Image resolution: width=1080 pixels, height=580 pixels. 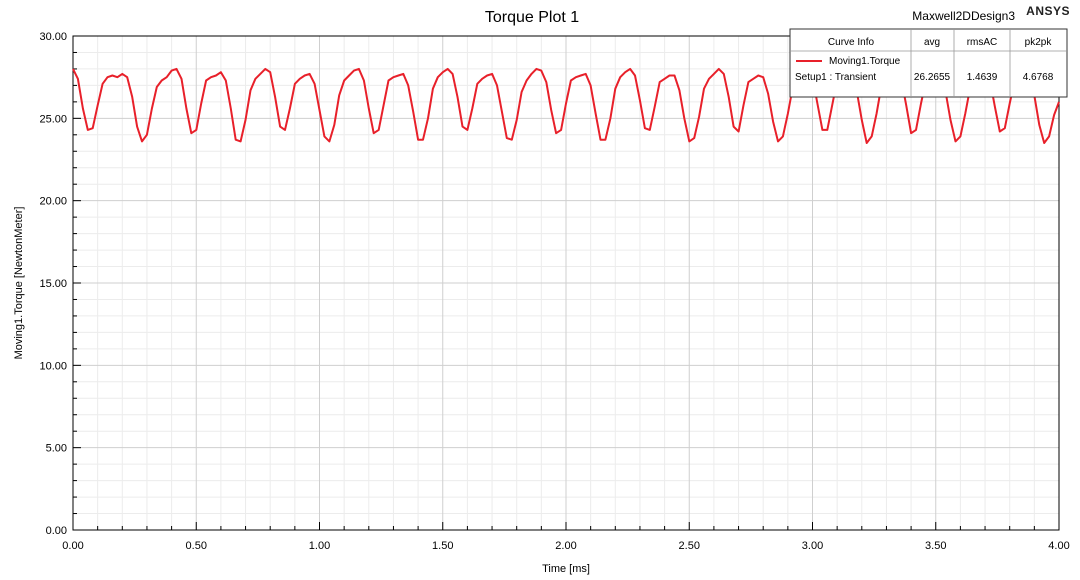 I want to click on x-tick-label: 1.50, so click(x=442, y=546).